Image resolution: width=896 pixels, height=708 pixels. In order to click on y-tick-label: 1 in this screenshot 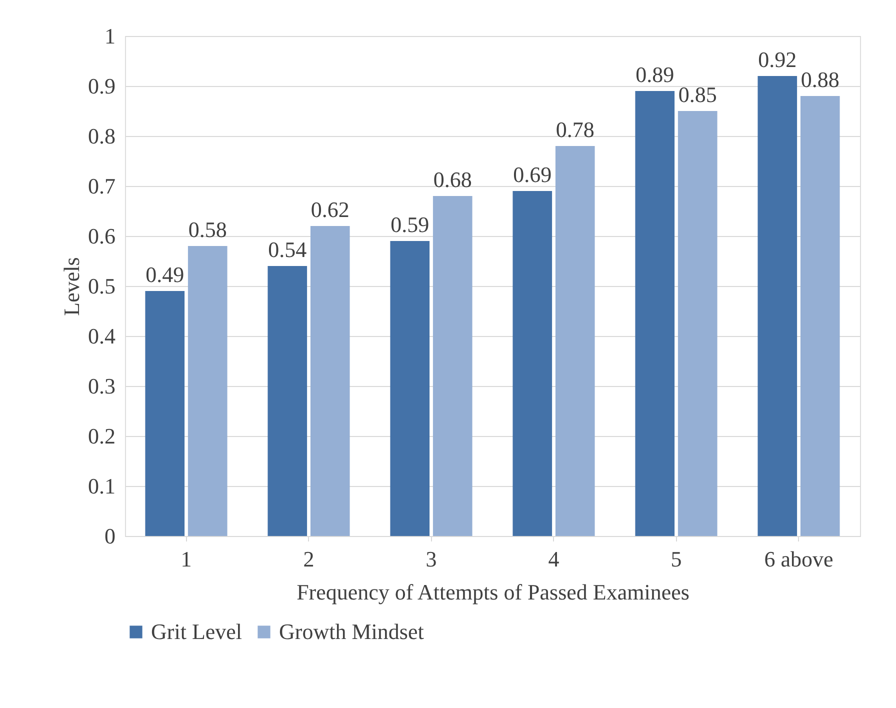, I will do `click(110, 36)`.